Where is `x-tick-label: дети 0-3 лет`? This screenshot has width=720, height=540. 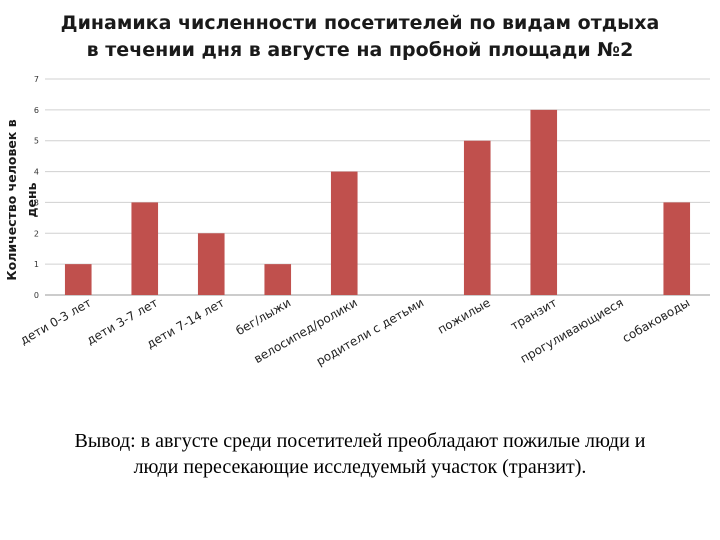
x-tick-label: дети 0-3 лет is located at coordinates (56, 321).